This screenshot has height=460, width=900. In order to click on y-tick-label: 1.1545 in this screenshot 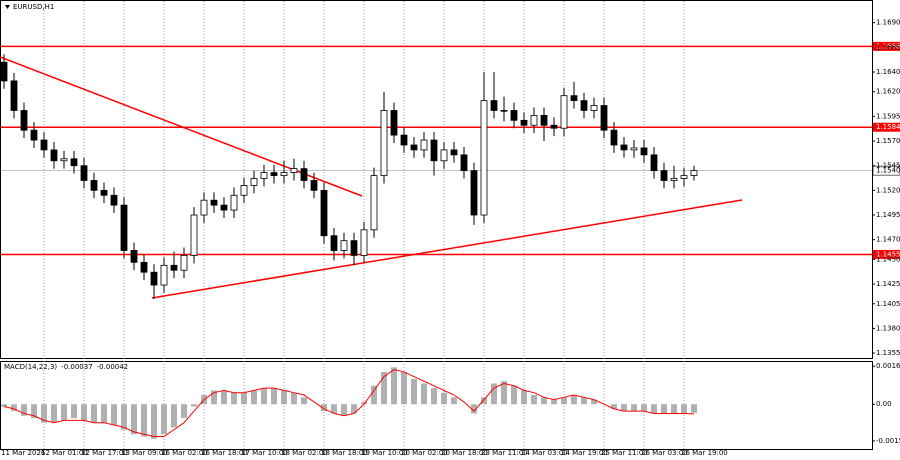, I will do `click(888, 166)`.